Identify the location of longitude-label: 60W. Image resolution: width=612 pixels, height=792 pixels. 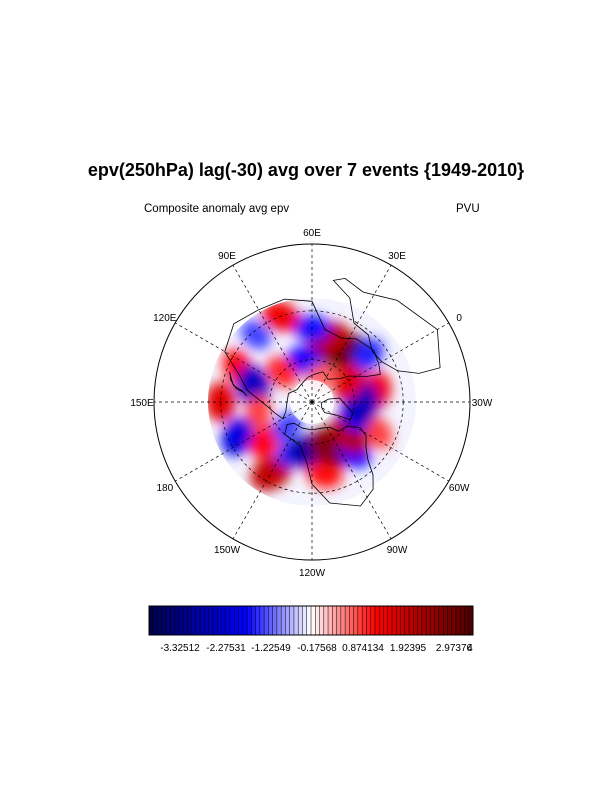
(459, 488).